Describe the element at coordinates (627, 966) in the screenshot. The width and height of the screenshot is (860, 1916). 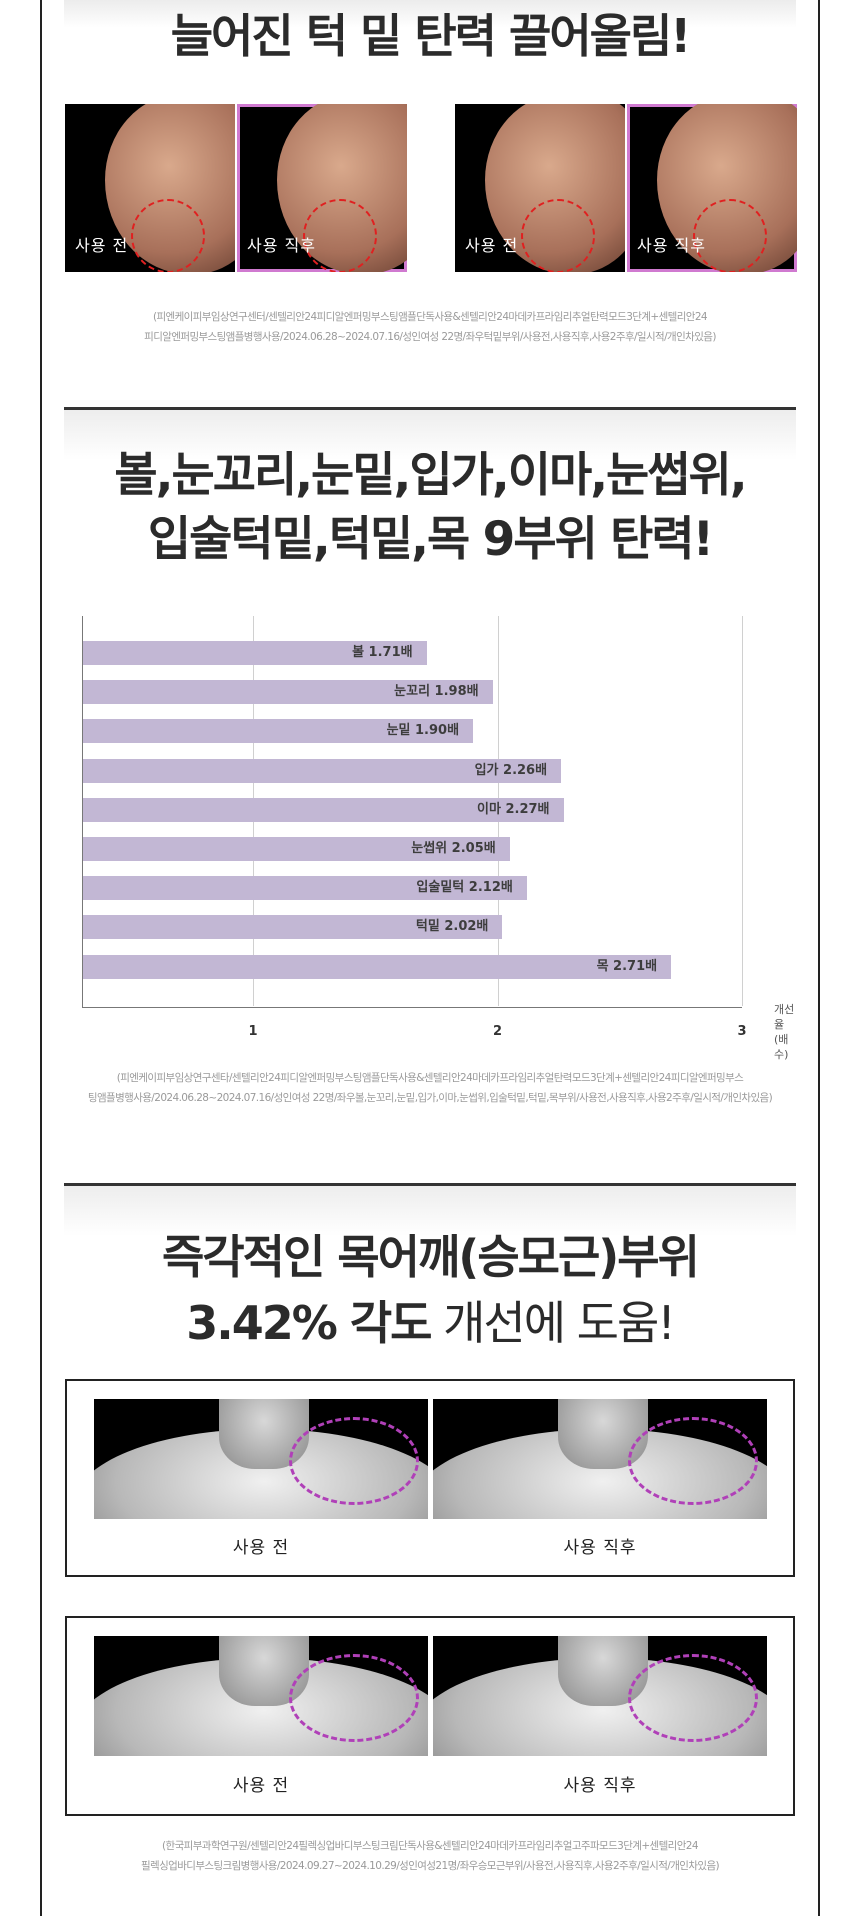
I see `chart-bar-label-9: 목 2.71배` at that location.